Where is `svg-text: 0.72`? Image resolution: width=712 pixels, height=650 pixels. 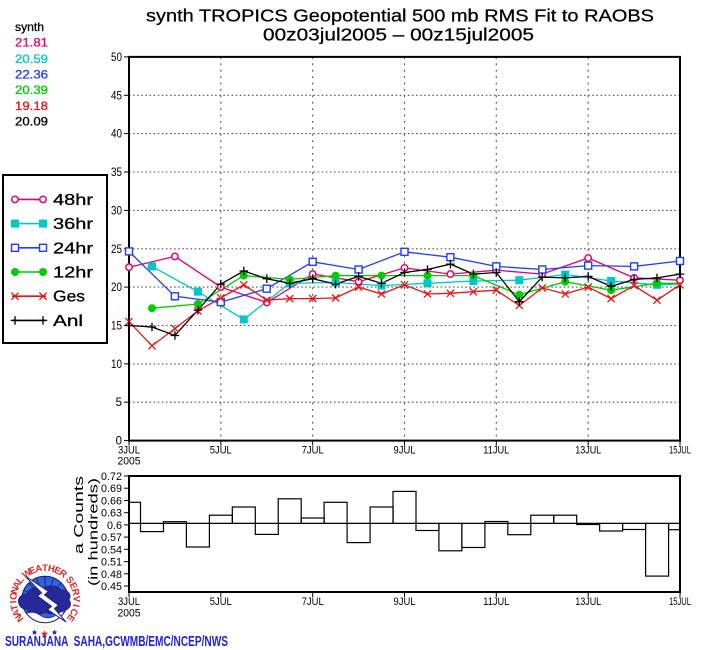 svg-text: 0.72 is located at coordinates (111, 477).